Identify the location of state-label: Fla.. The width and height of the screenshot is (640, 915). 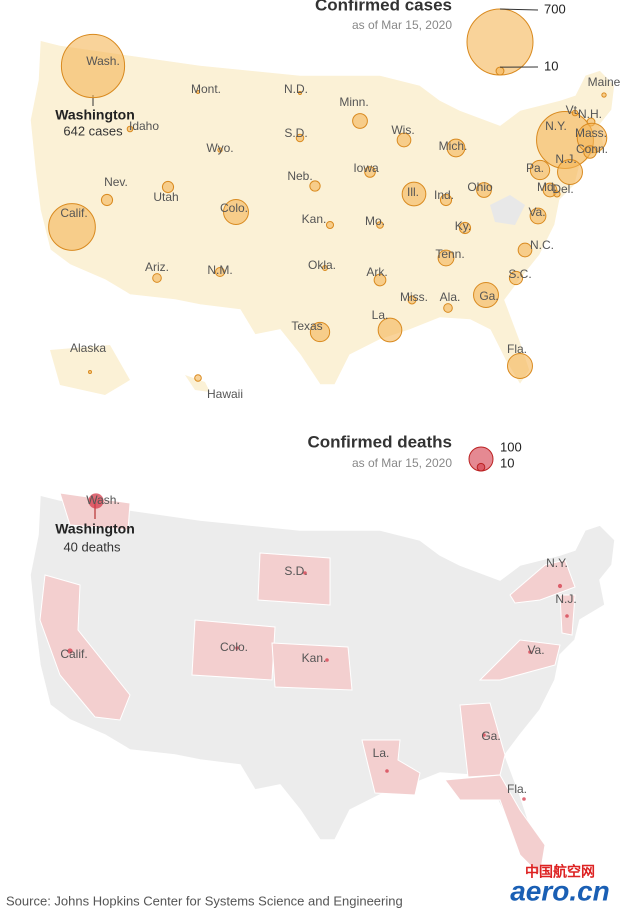
(517, 789).